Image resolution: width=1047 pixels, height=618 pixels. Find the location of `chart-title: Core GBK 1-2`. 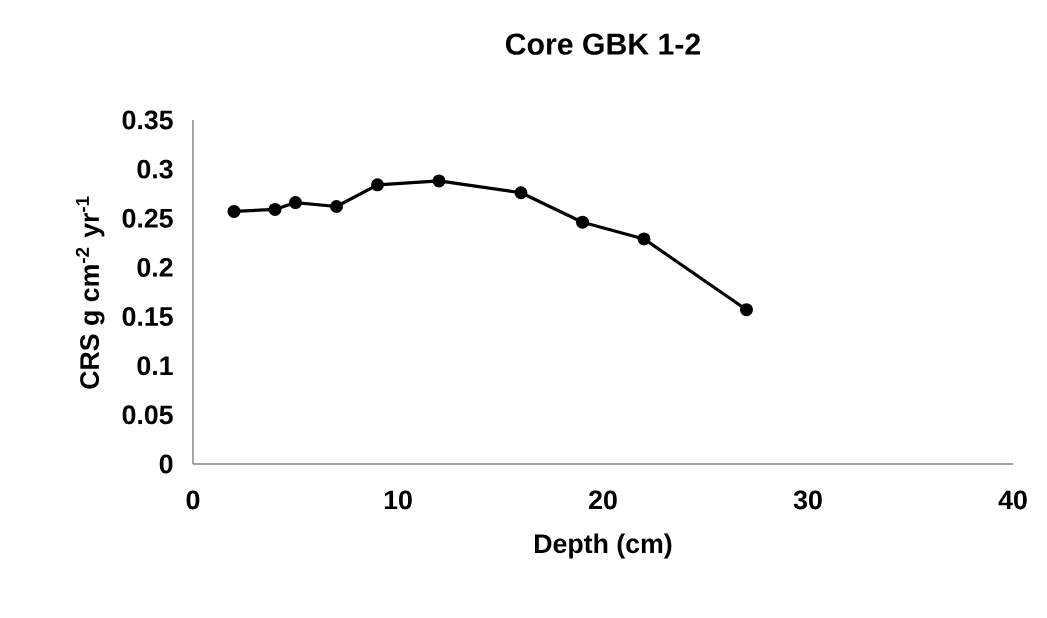

chart-title: Core GBK 1-2 is located at coordinates (602, 44).